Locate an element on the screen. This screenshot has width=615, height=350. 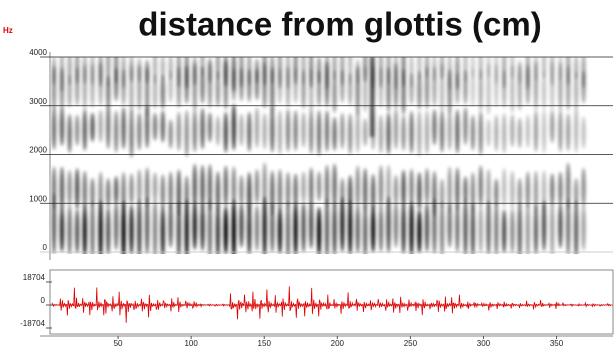
waveform-trace is located at coordinates (331, 304).